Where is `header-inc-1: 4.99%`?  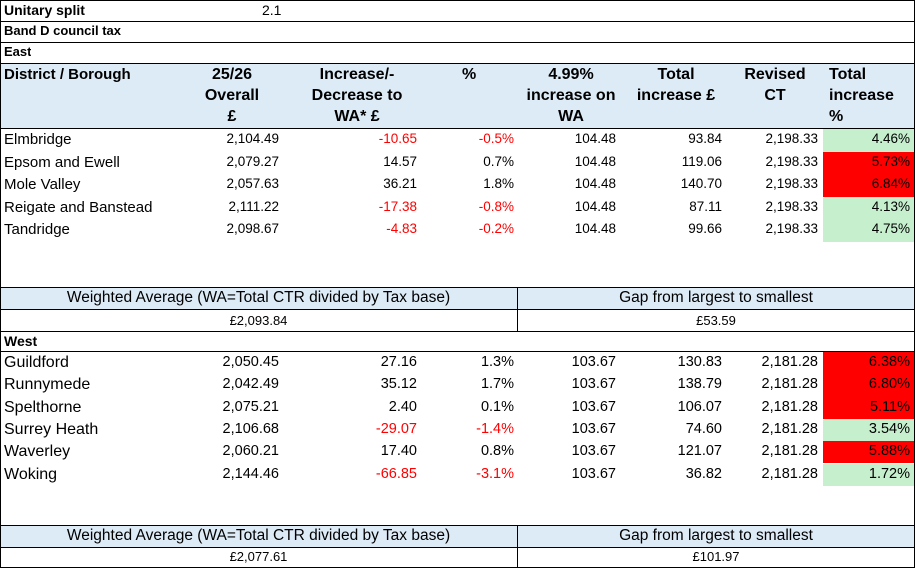 header-inc-1: 4.99% is located at coordinates (571, 74).